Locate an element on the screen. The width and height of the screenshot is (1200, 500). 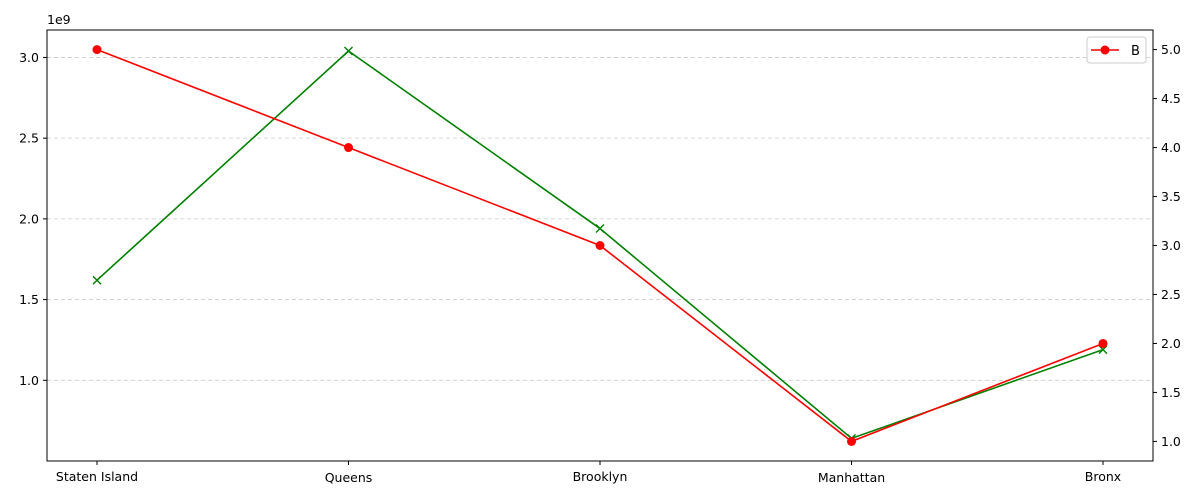
left-axis: 1.0 1.5 2.0 2.5 3.0 is located at coordinates (33, 219).